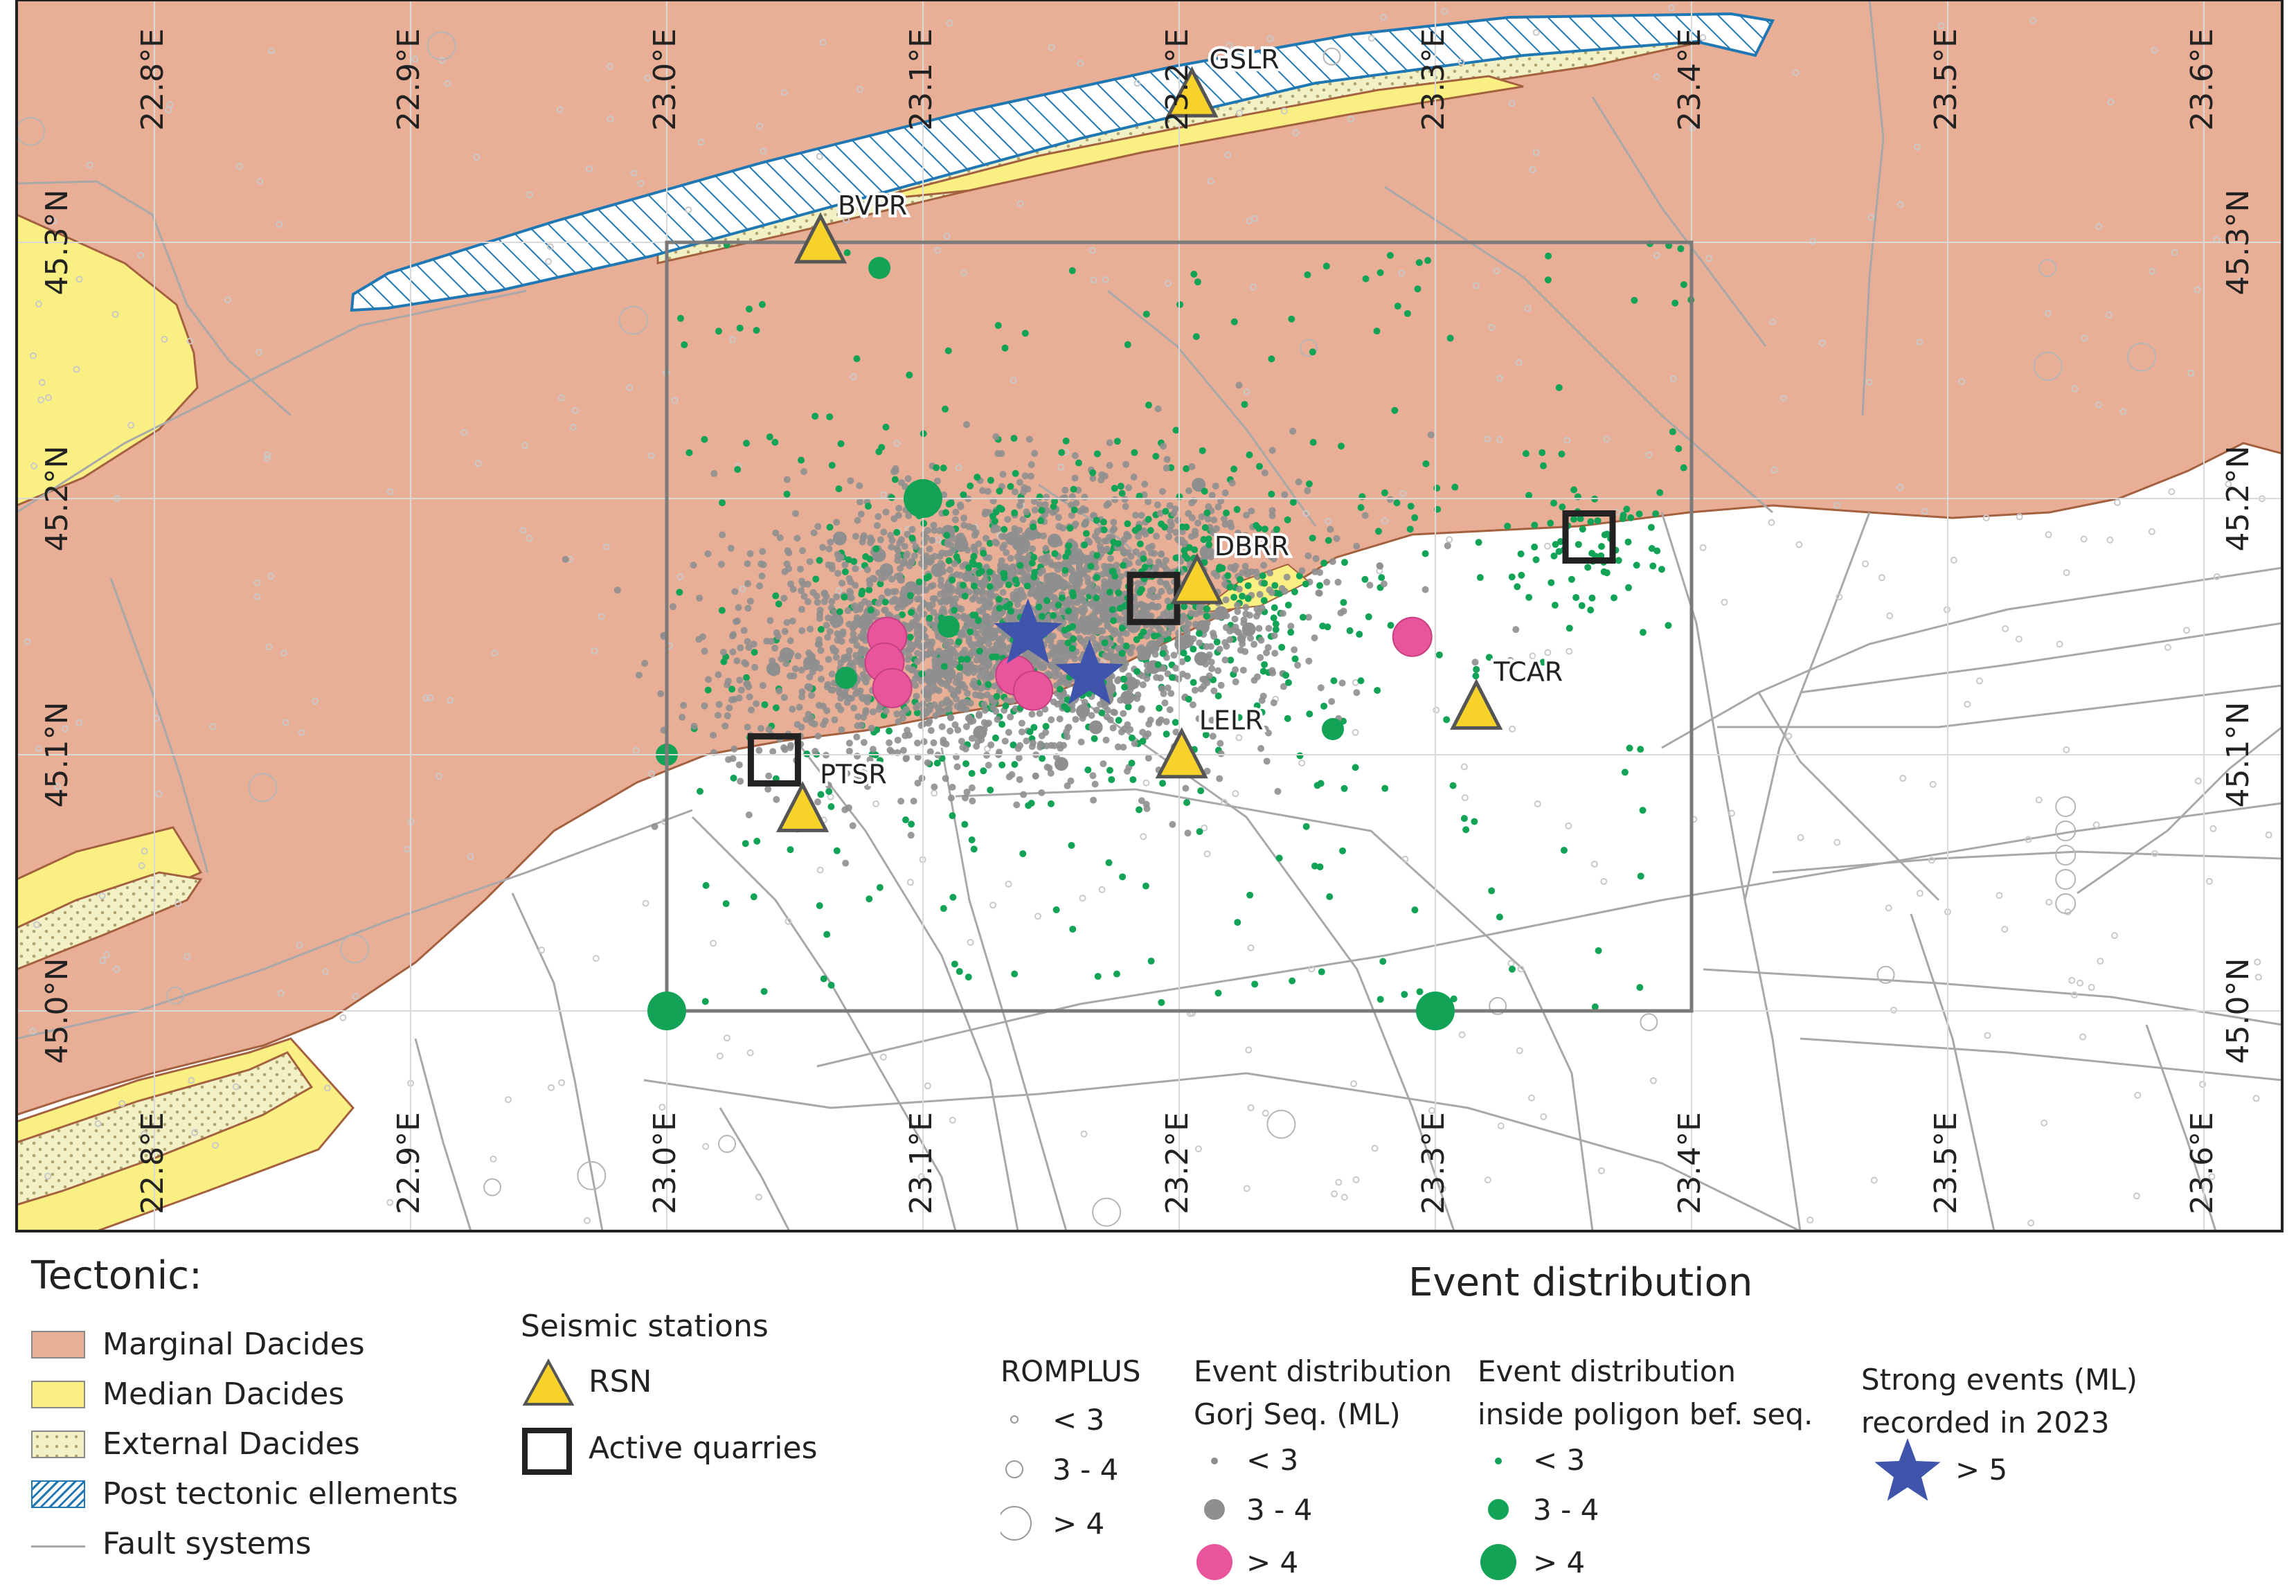 This screenshot has height=1596, width=2296. What do you see at coordinates (1580, 1282) in the screenshot?
I see `event-distribution-title: Event distribution` at bounding box center [1580, 1282].